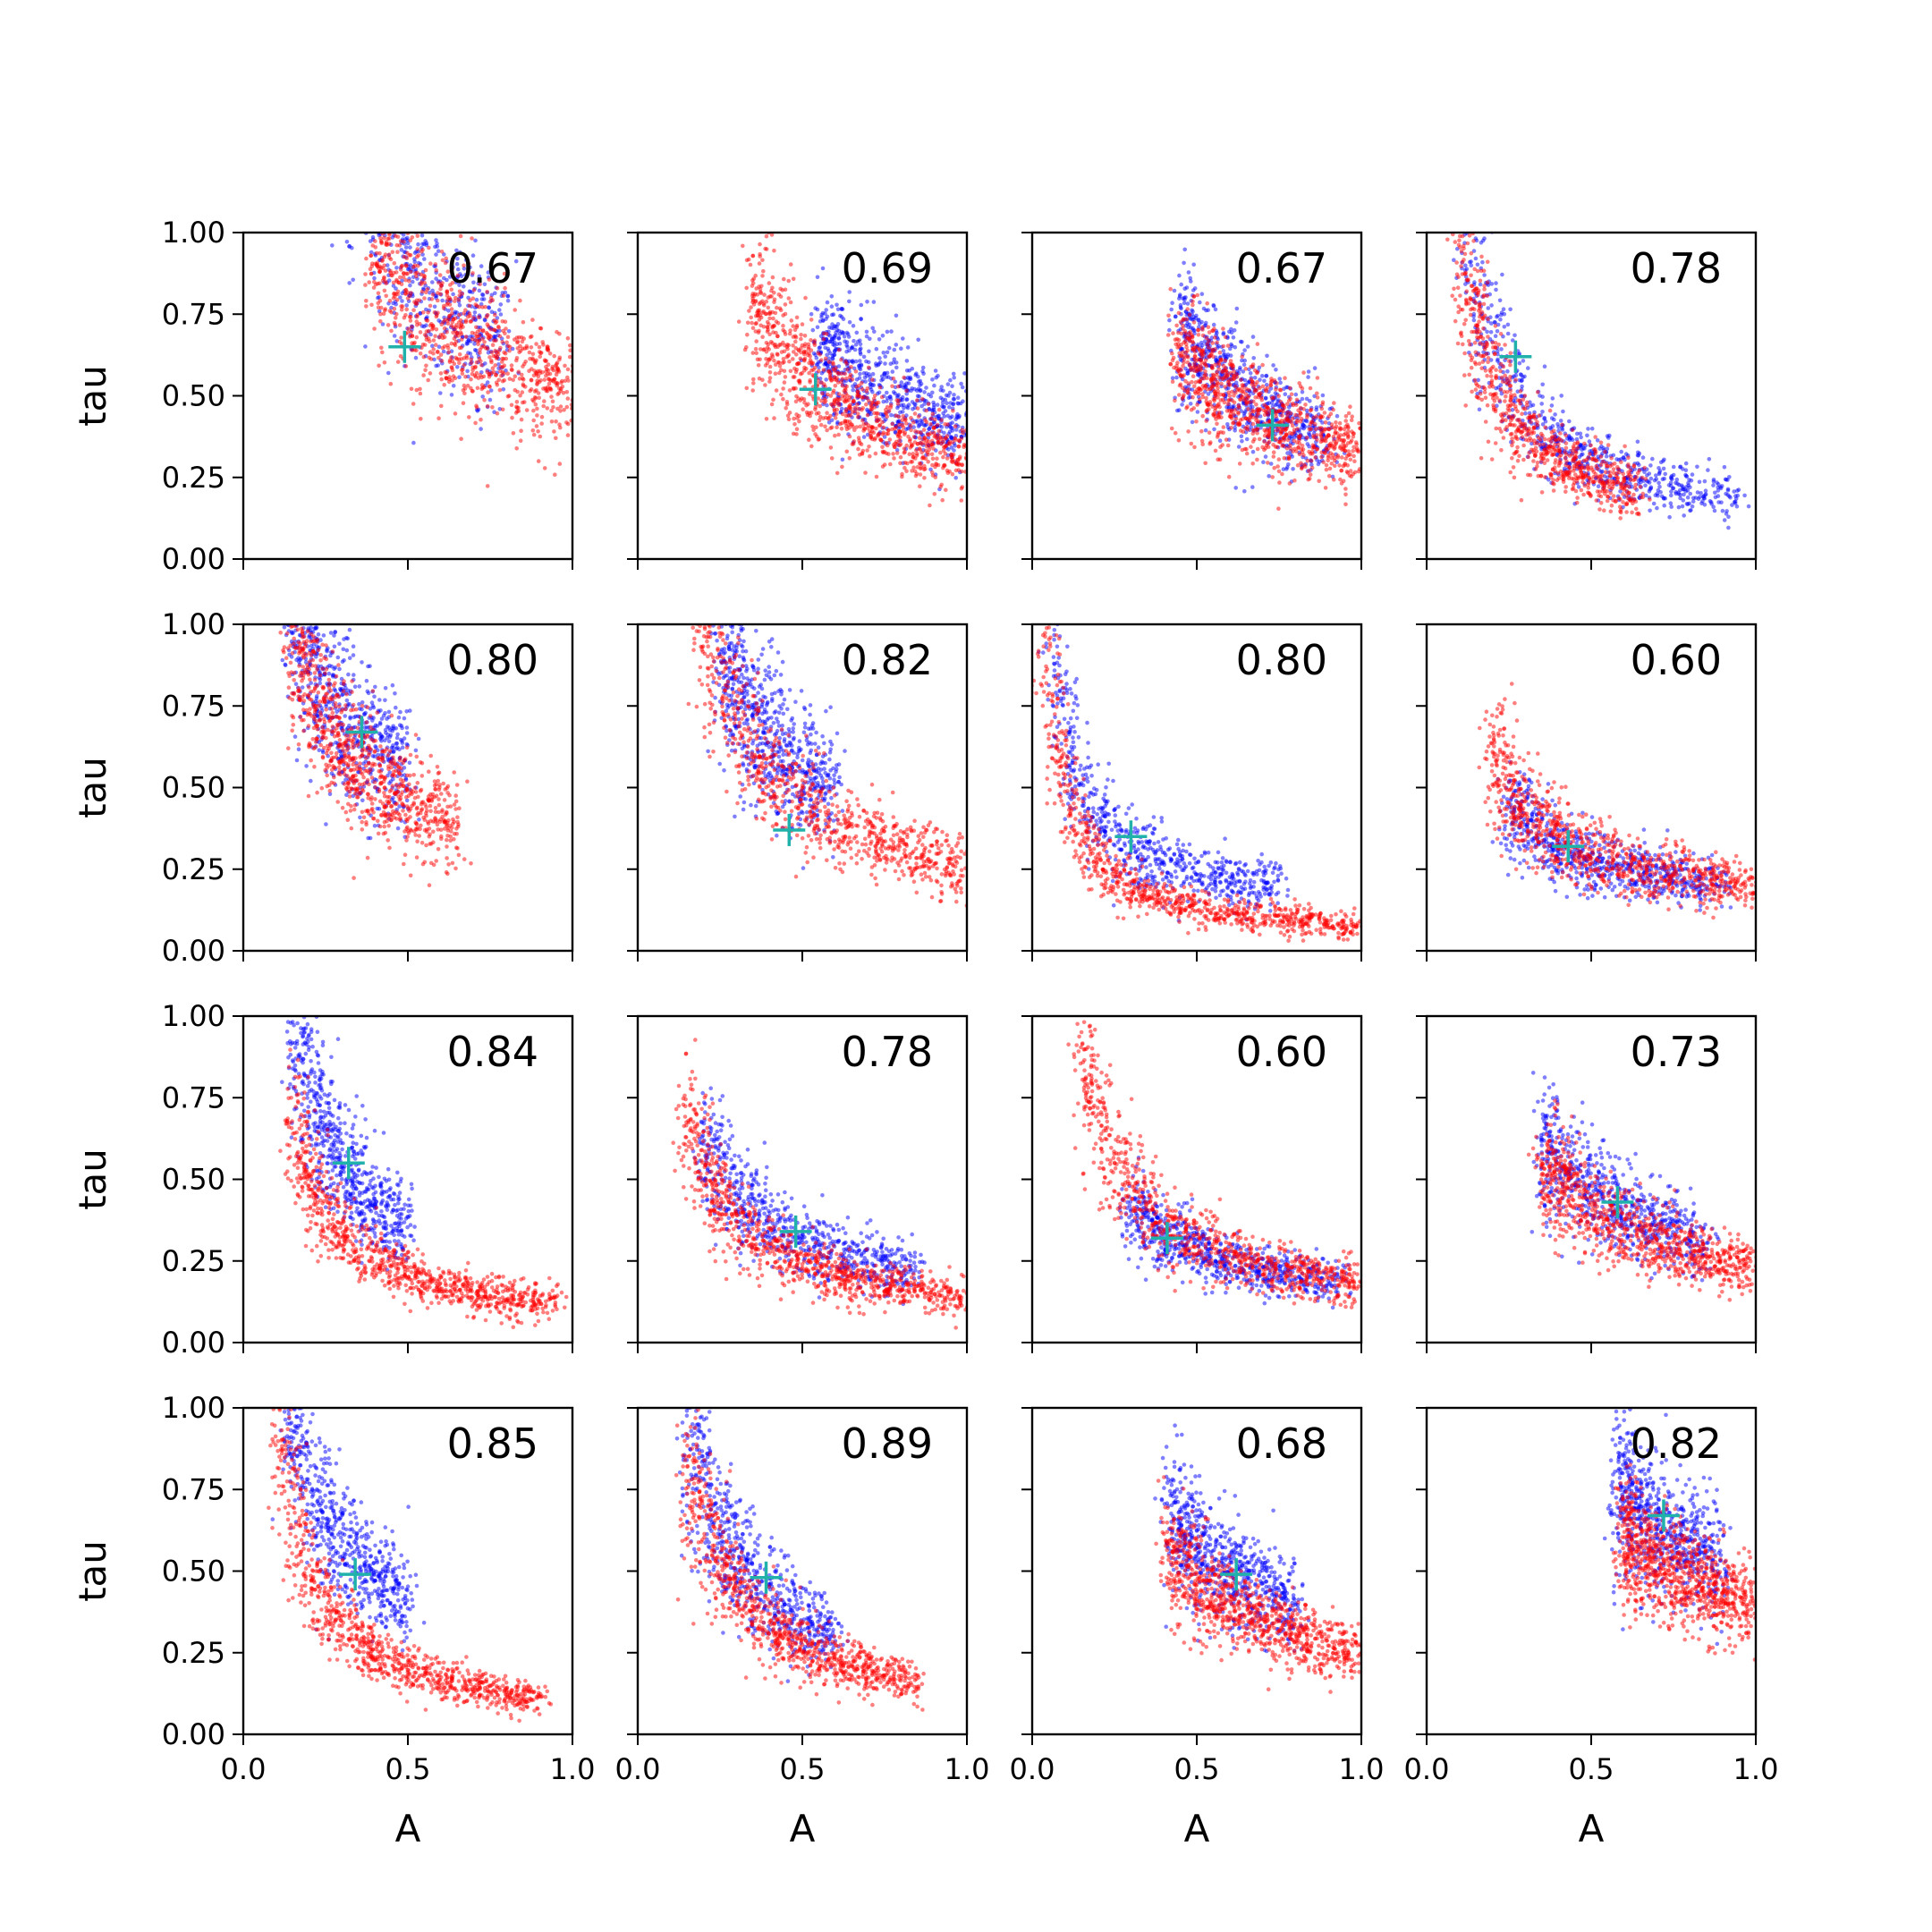 The image size is (1932, 1932). I want to click on panel-value-label: 0.67, so click(492, 268).